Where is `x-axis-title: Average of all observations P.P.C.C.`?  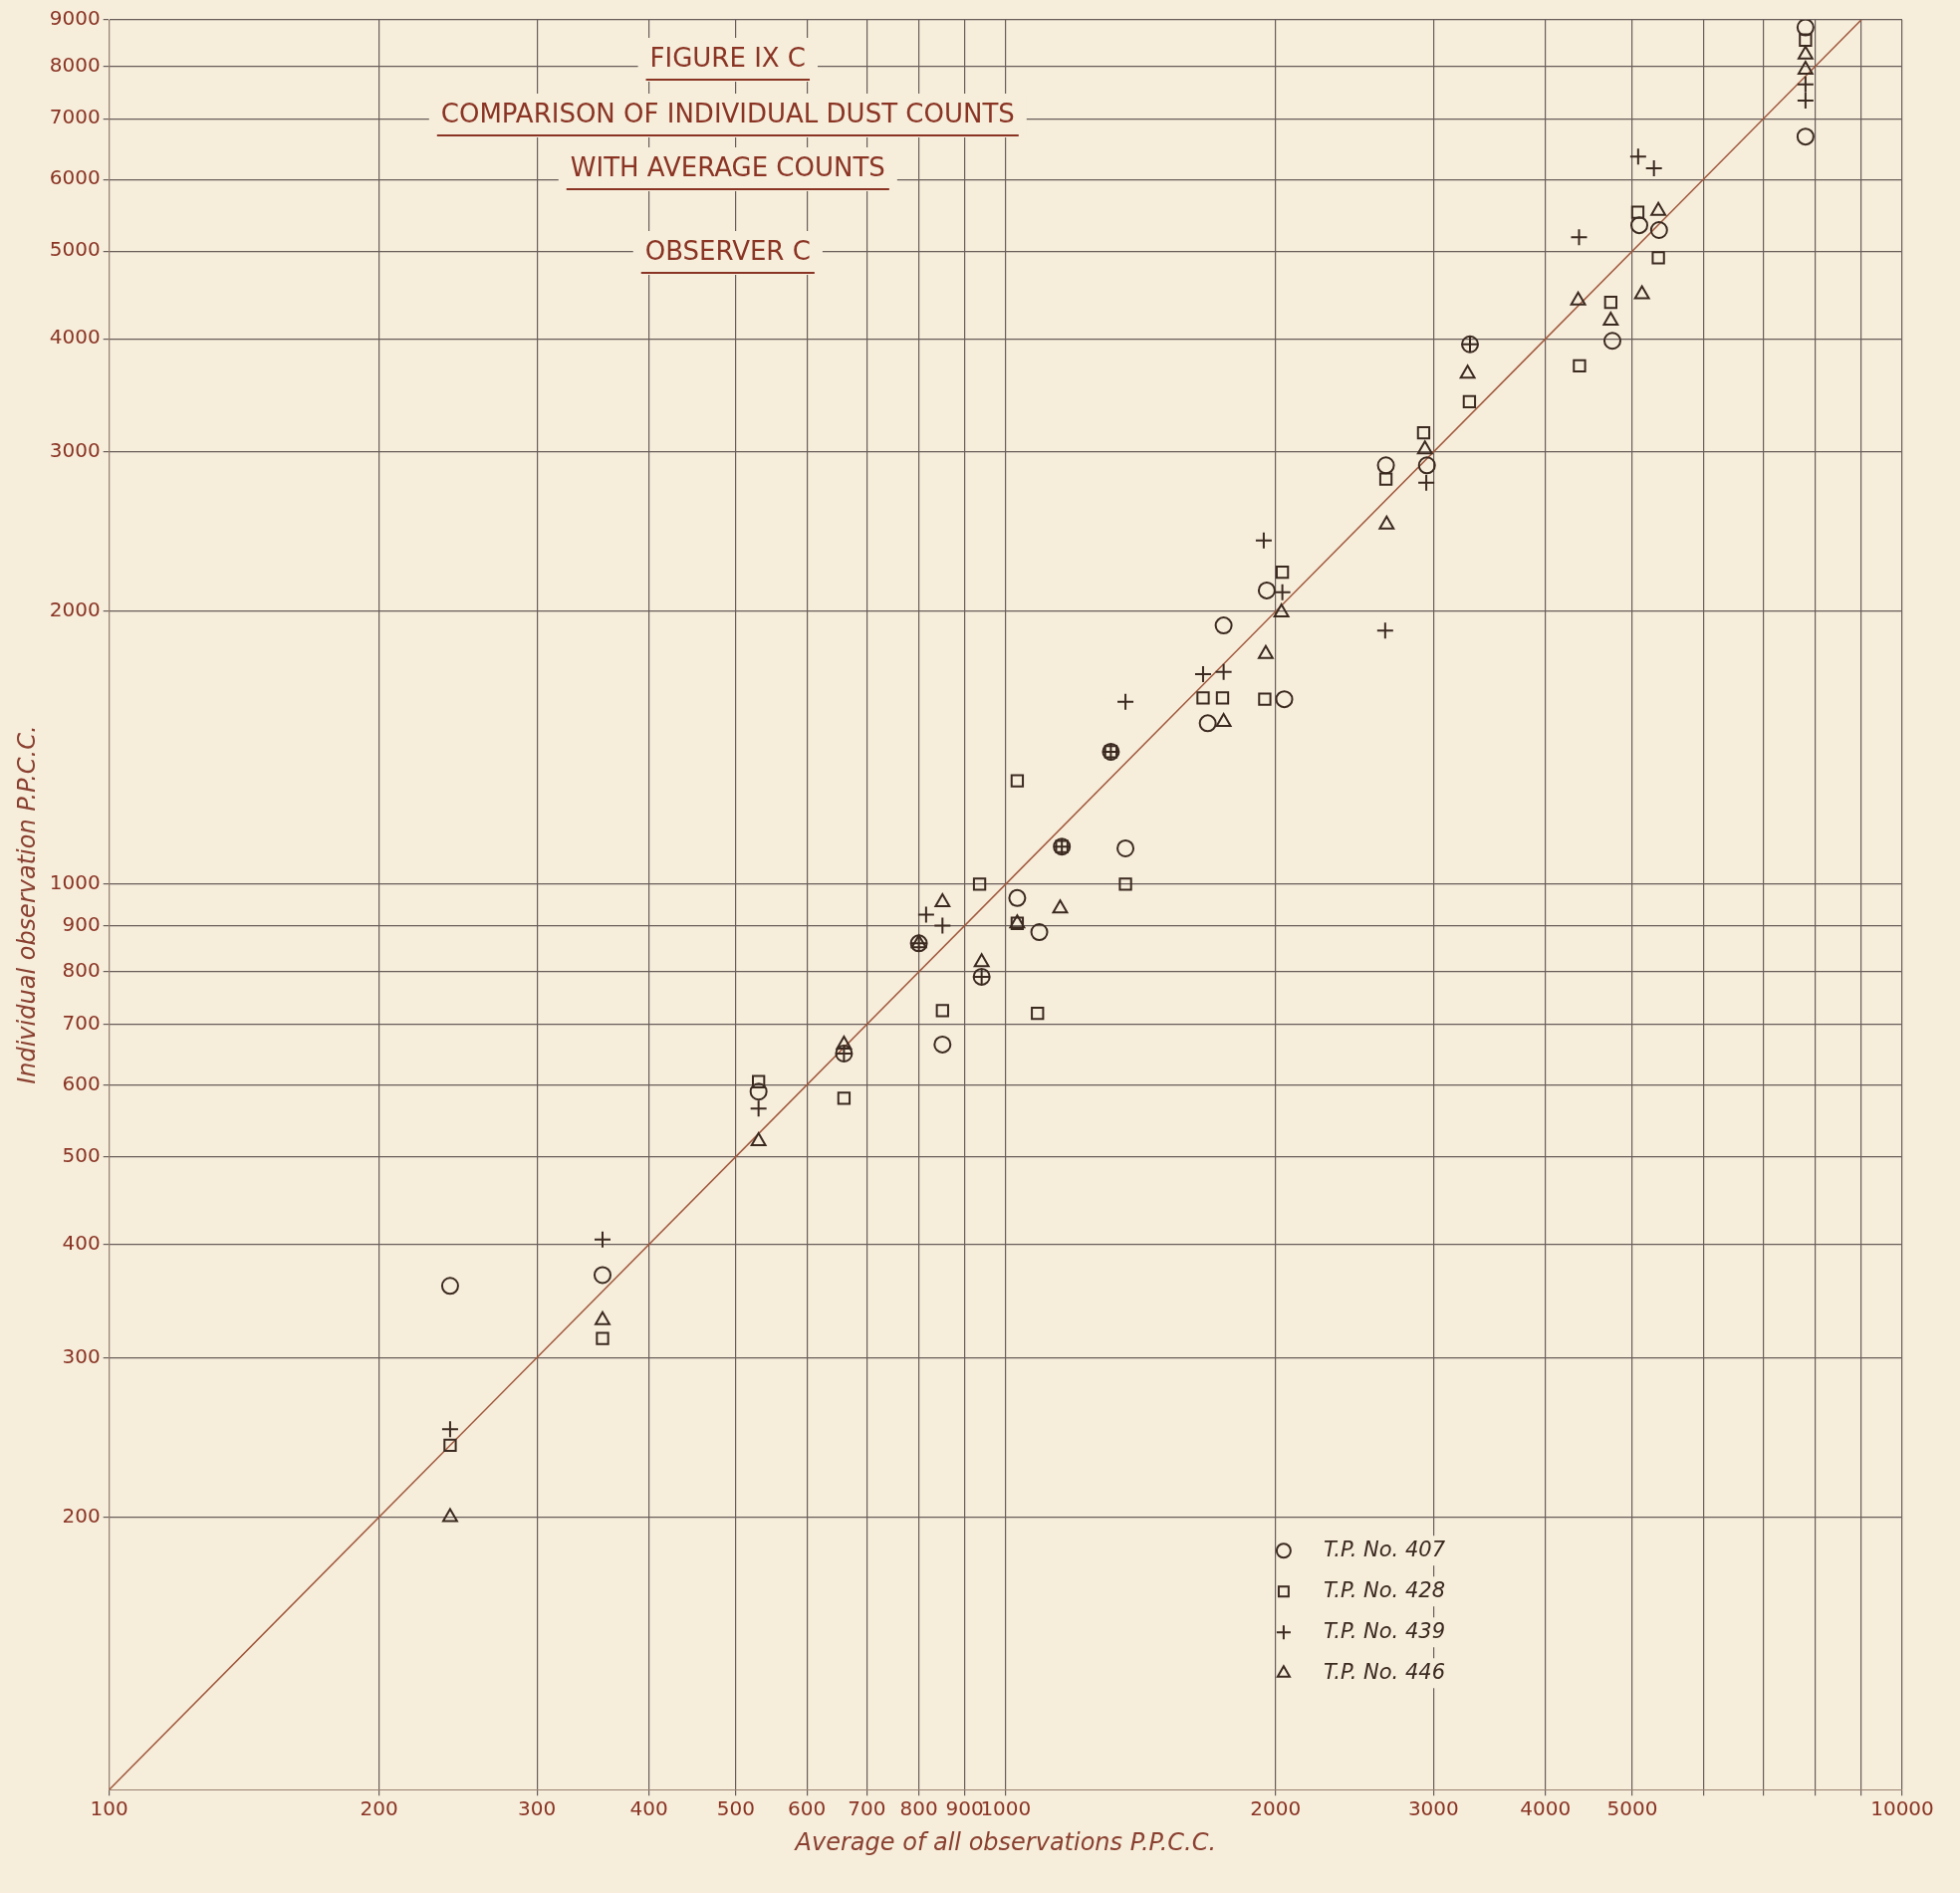
x-axis-title: Average of all observations P.P.C.C. is located at coordinates (1005, 1841).